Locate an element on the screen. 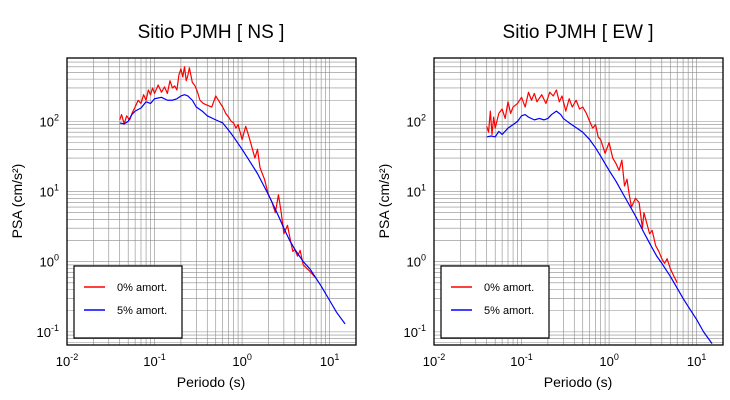 This screenshot has height=400, width=730. chart-title: Sitio PJMH [ NS ] is located at coordinates (211, 32).